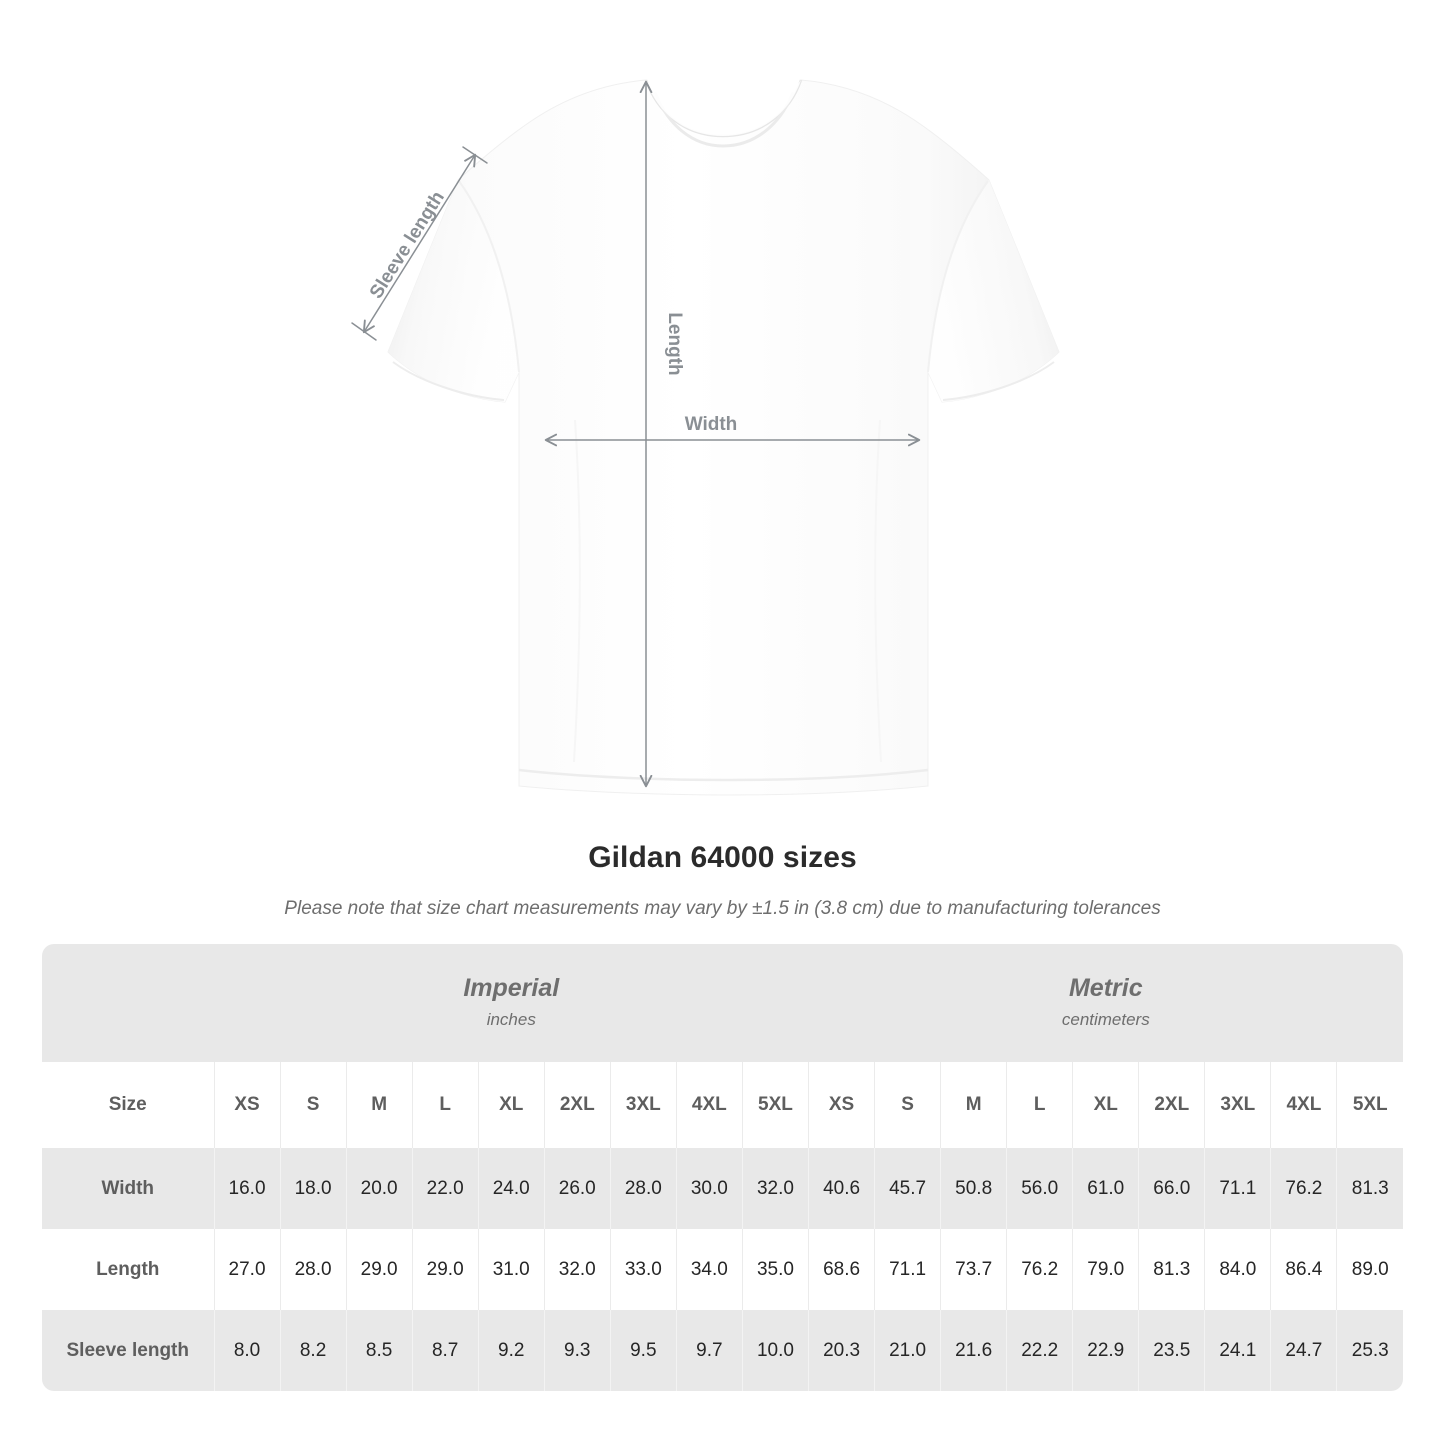 Image resolution: width=1445 pixels, height=1445 pixels. What do you see at coordinates (247, 1350) in the screenshot?
I see `cell-sleeve-length-imperial-xs: 8.0` at bounding box center [247, 1350].